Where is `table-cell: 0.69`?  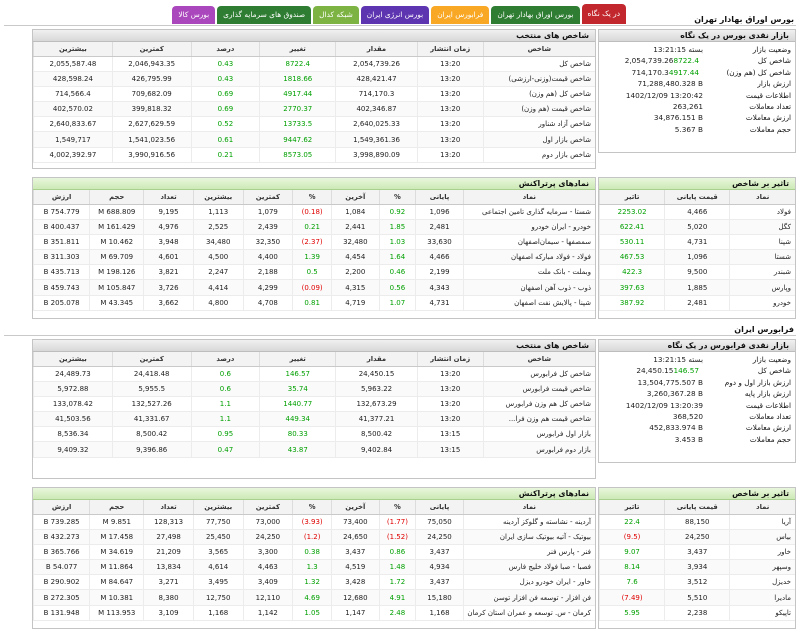 table-cell: 0.69 is located at coordinates (225, 94).